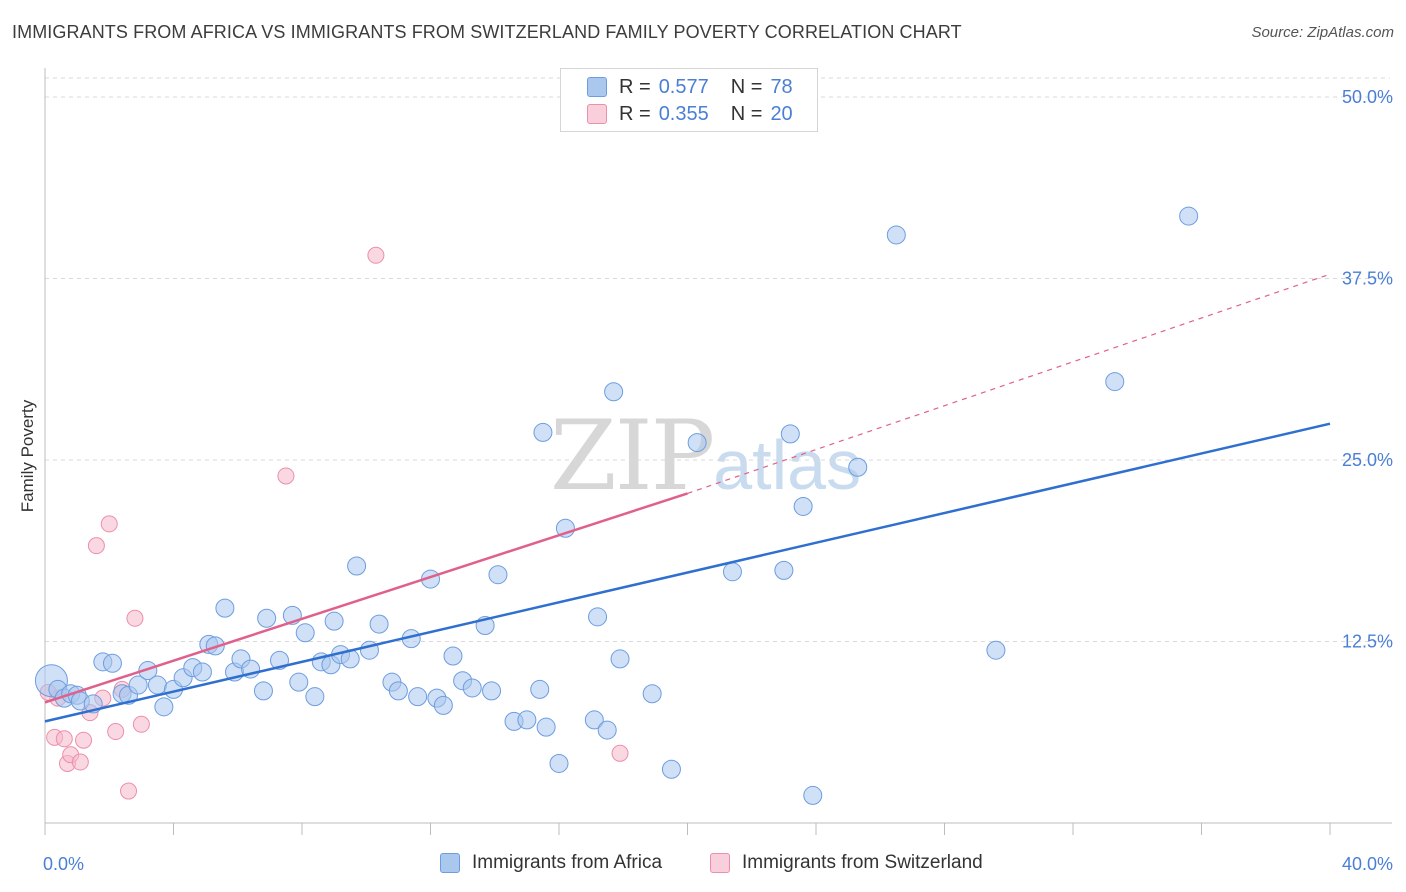  Describe the element at coordinates (781, 86) in the screenshot. I see `legend-n-value: 78` at that location.